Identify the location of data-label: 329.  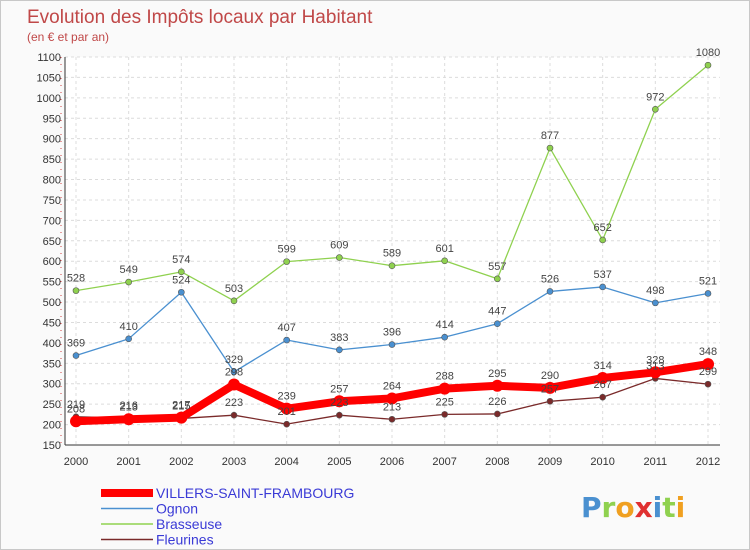
(234, 360).